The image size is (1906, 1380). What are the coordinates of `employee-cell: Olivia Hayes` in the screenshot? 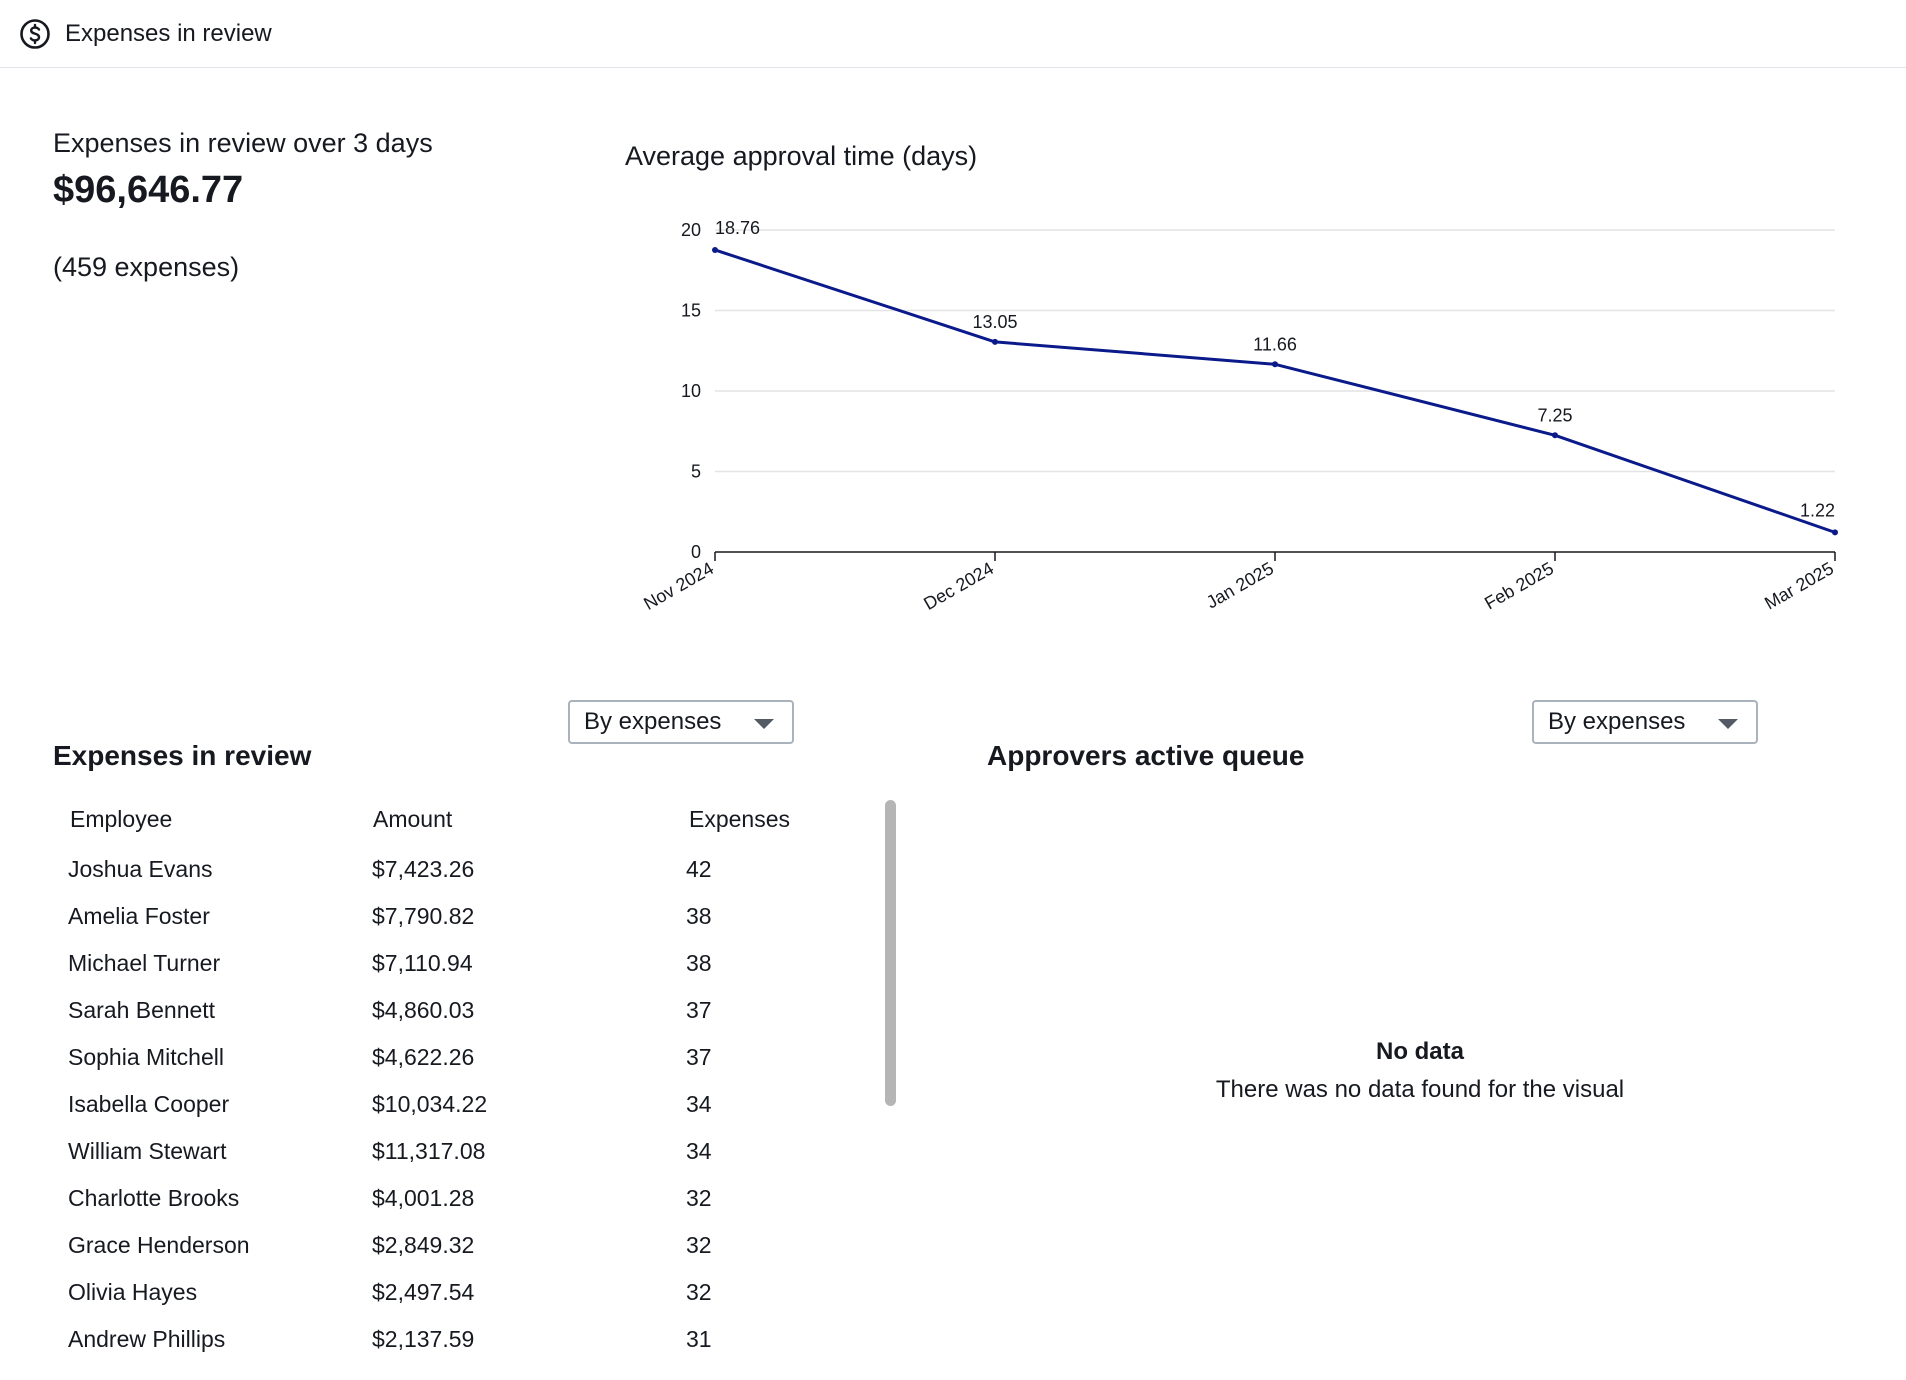 It's located at (133, 1292).